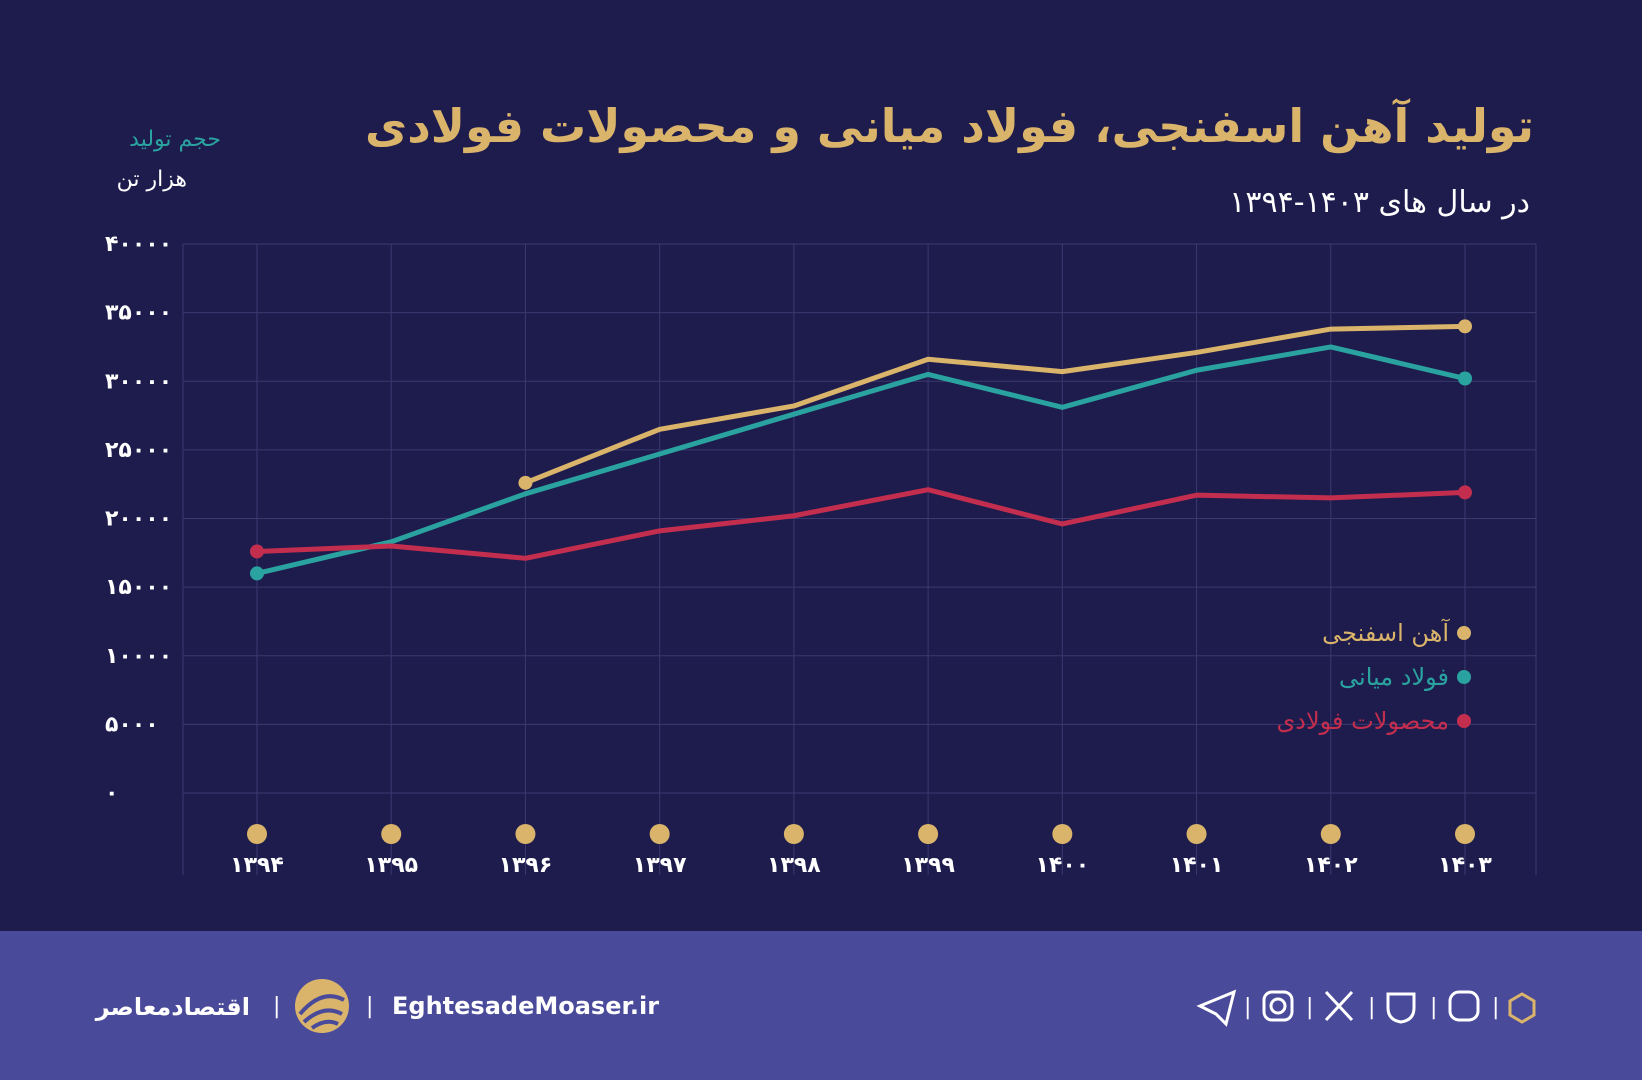  What do you see at coordinates (1339, 1006) in the screenshot?
I see `x-icon` at bounding box center [1339, 1006].